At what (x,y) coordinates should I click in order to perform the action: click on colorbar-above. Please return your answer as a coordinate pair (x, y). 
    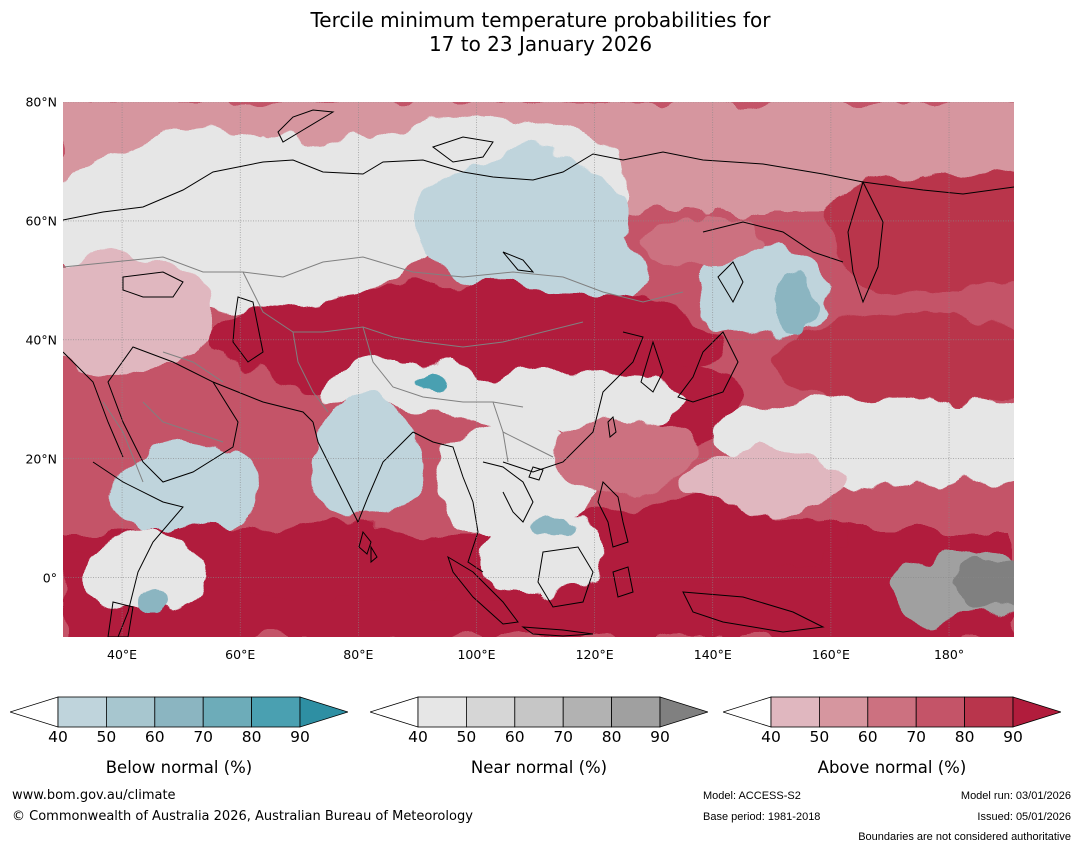
    Looking at the image, I should click on (892, 712).